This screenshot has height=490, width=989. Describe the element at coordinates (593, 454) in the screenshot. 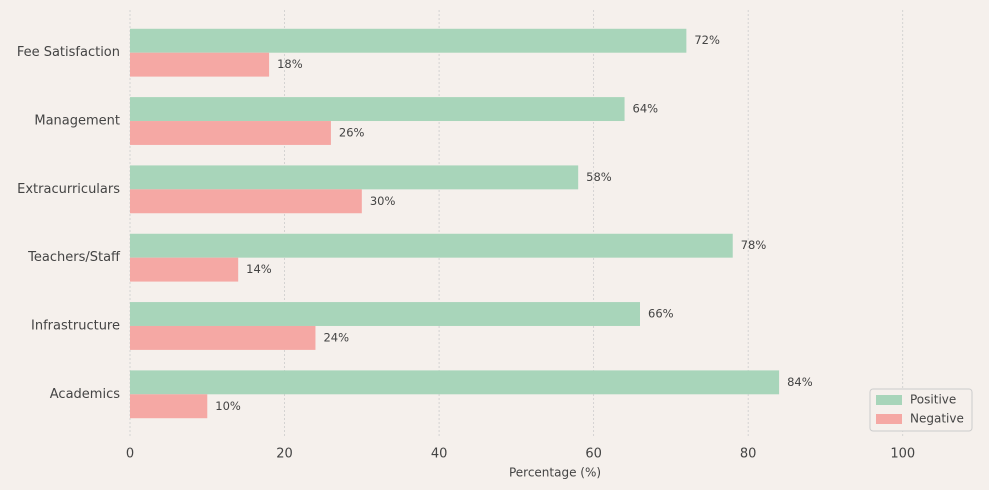

I see `x-tick-label: 60` at that location.